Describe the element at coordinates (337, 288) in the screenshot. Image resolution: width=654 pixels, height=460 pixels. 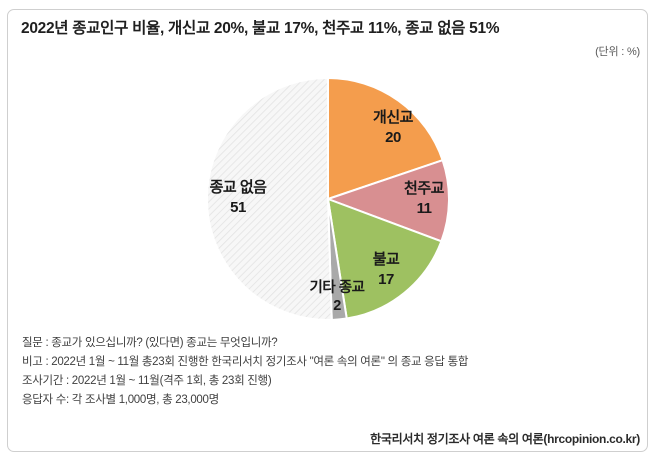
I see `pie-label-text: 기타 종교` at that location.